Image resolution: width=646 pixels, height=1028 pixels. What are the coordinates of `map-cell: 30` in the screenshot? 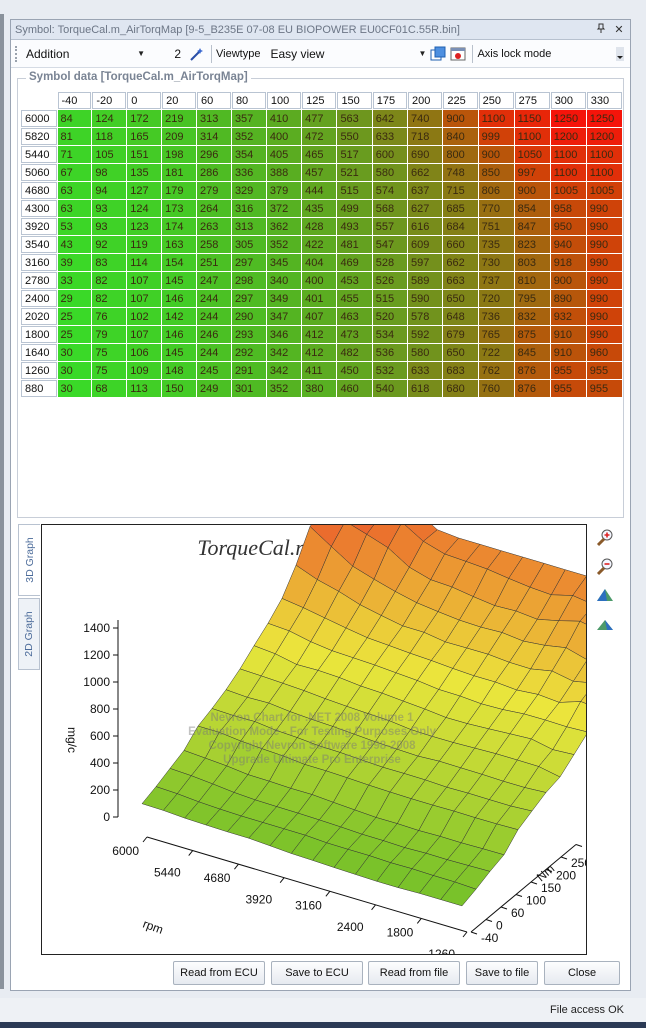 It's located at (74, 352).